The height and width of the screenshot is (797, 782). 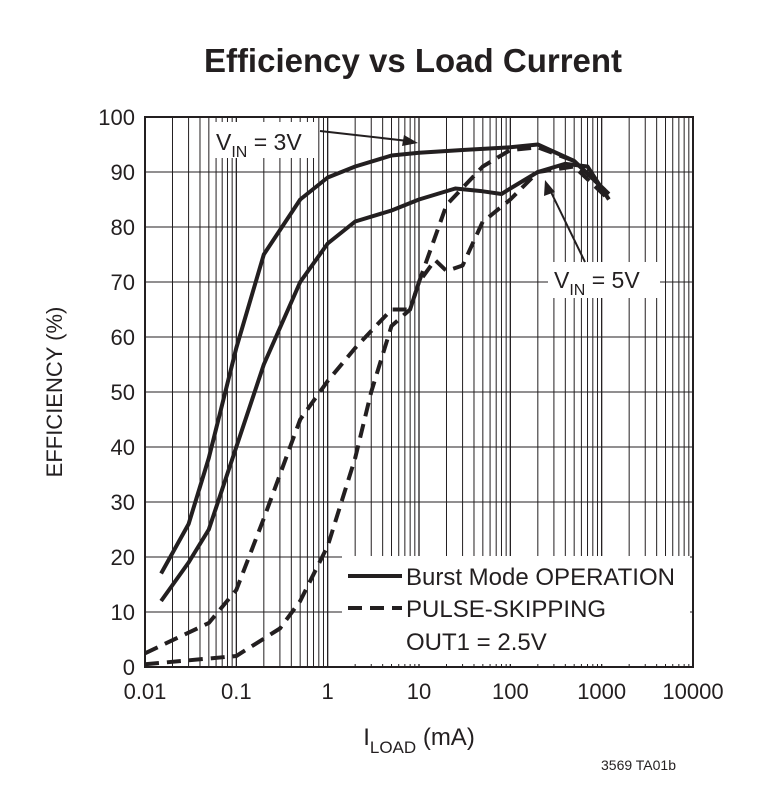 I want to click on annotation: VIN = 5V, so click(x=597, y=283).